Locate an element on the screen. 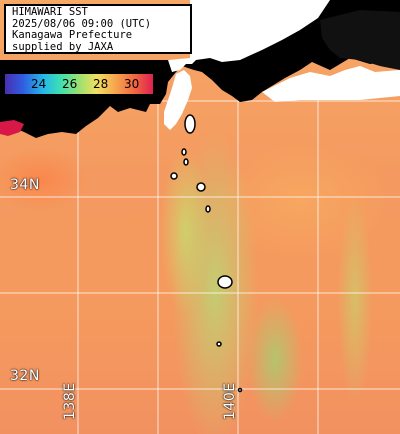  scale-tick-24: 24 is located at coordinates (39, 84).